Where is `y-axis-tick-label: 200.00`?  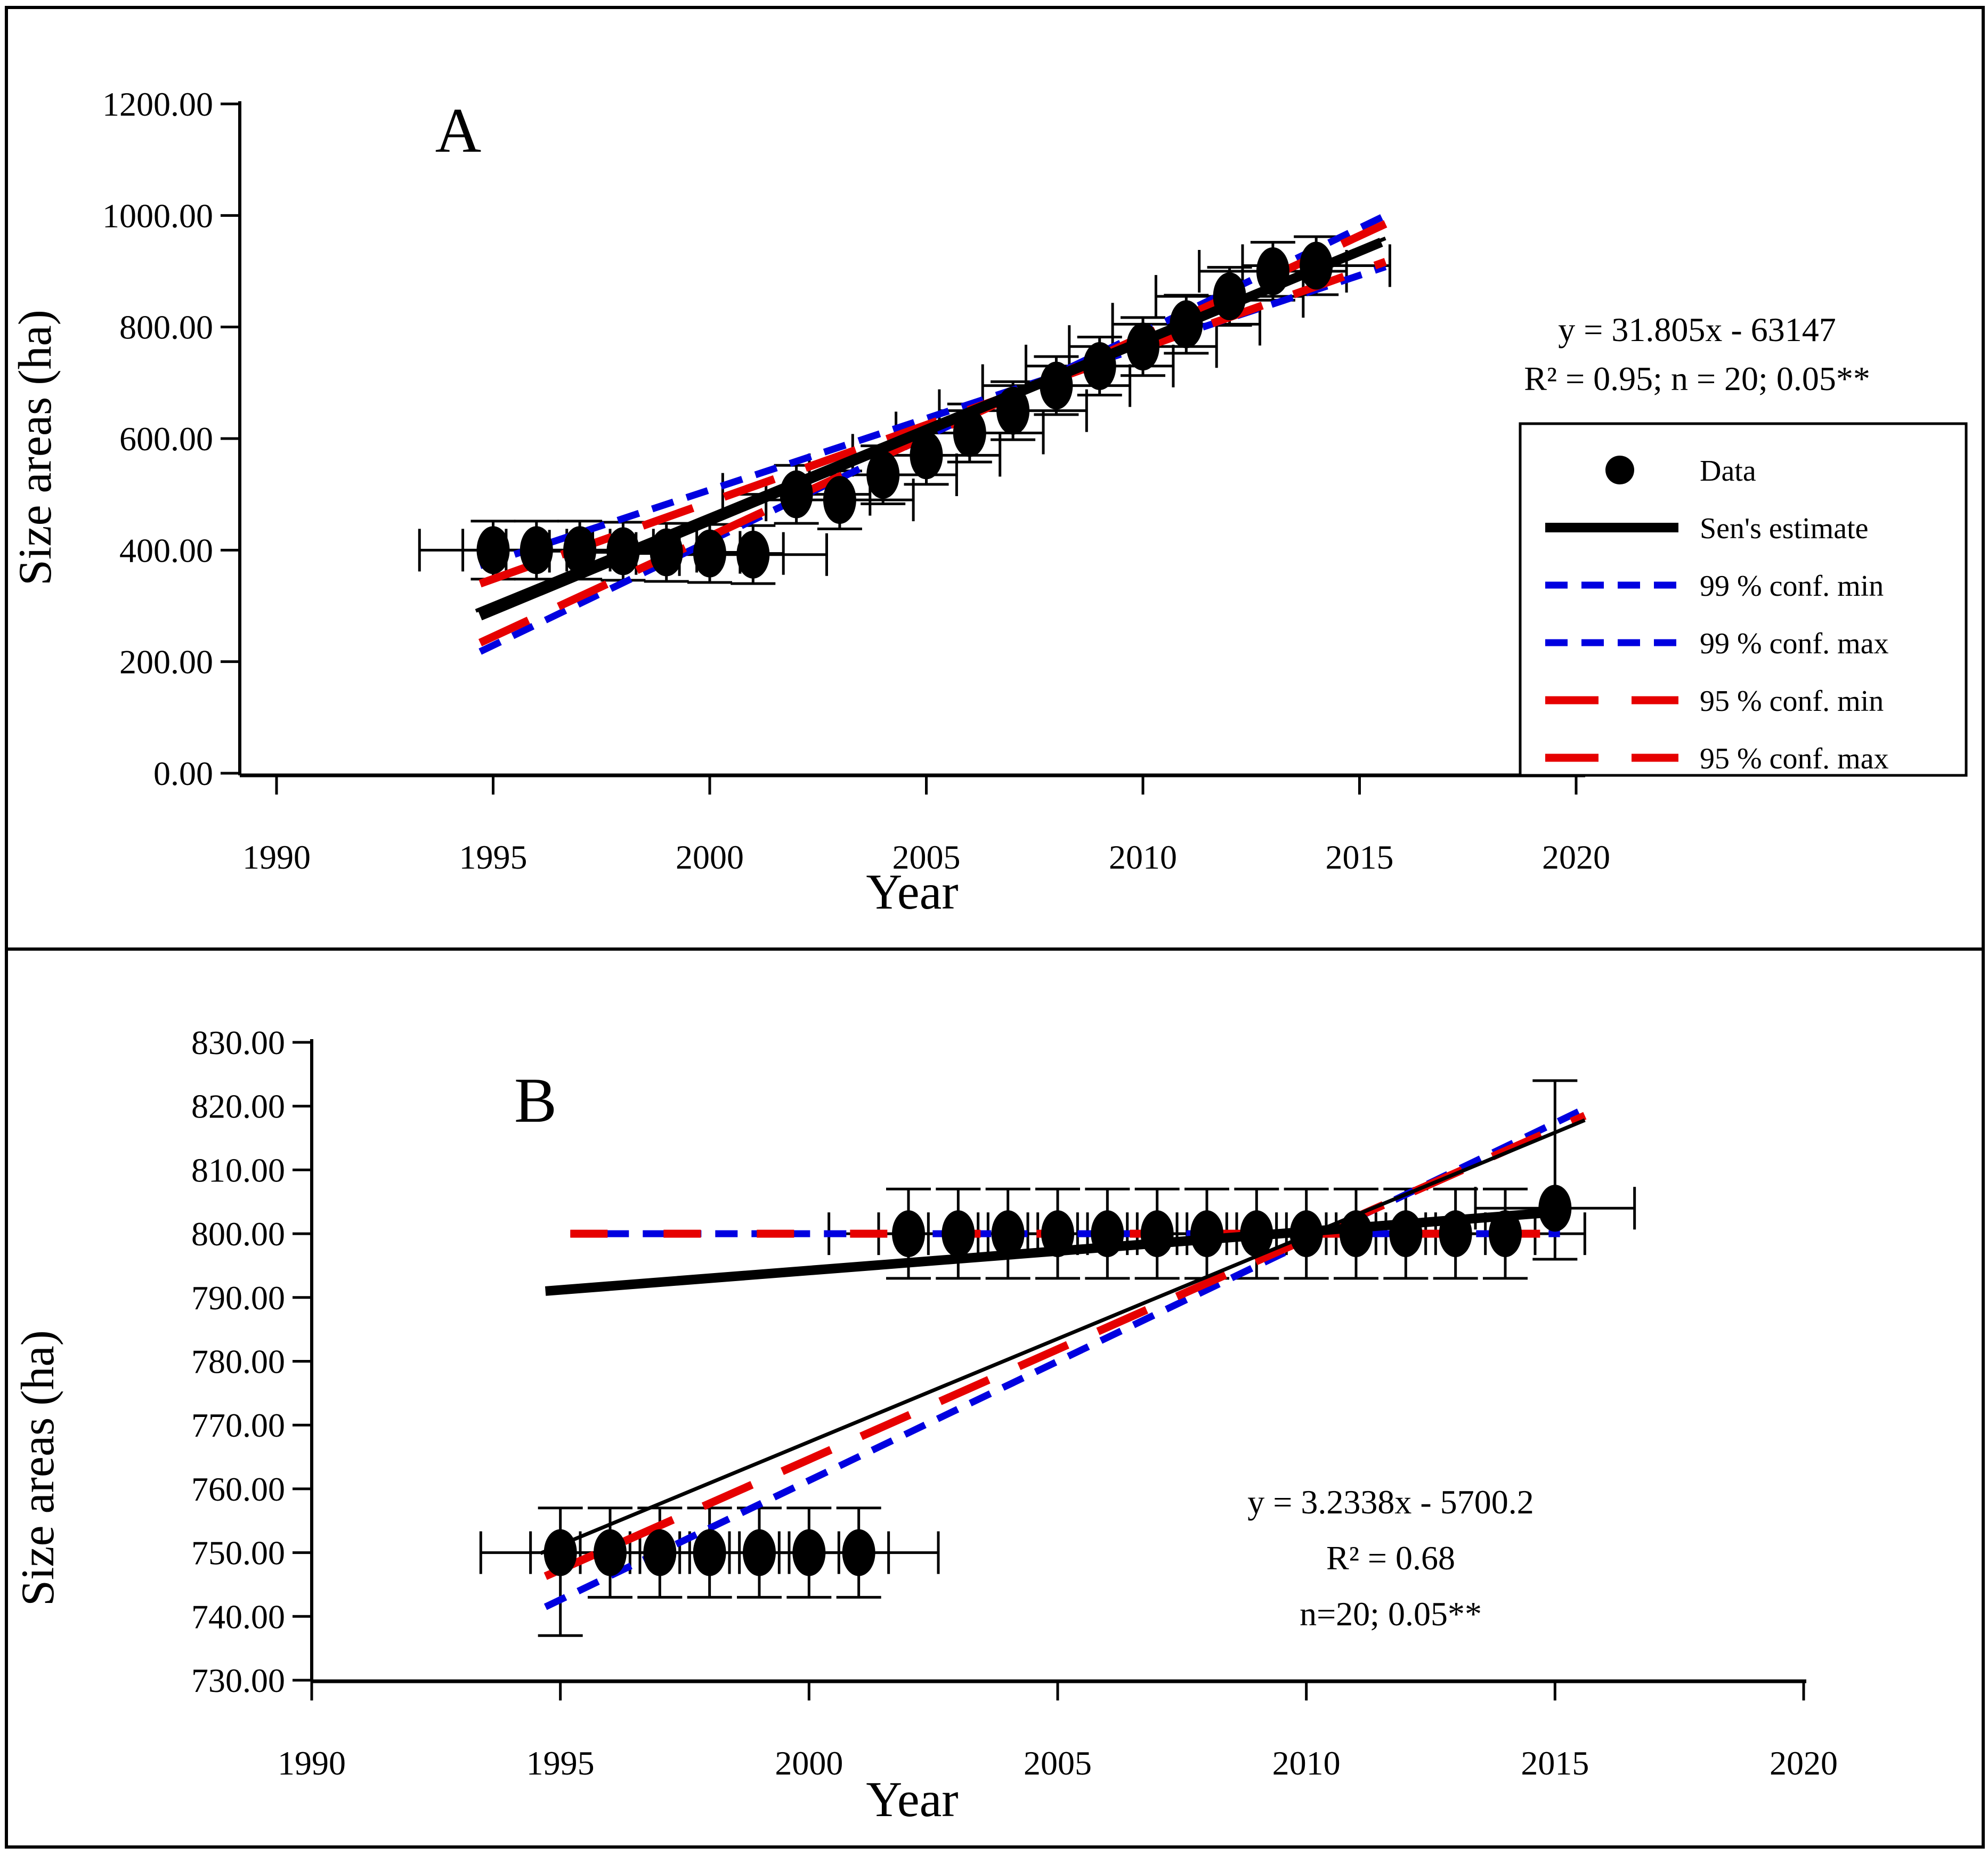
y-axis-tick-label: 200.00 is located at coordinates (166, 662).